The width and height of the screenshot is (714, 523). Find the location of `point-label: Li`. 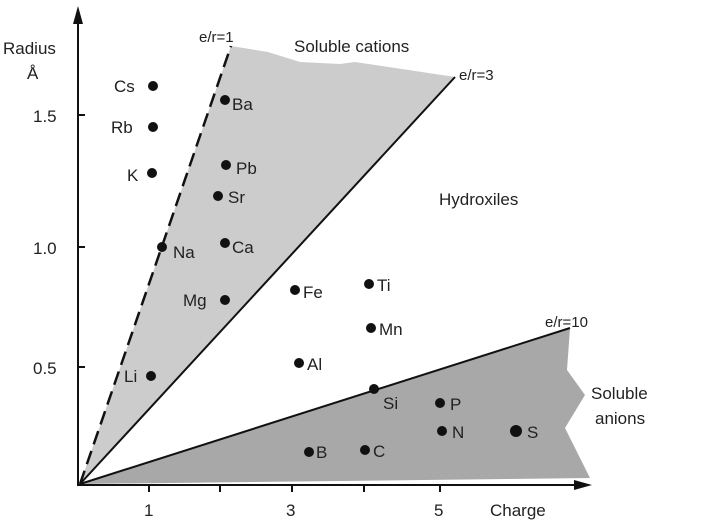

point-label: Li is located at coordinates (130, 376).